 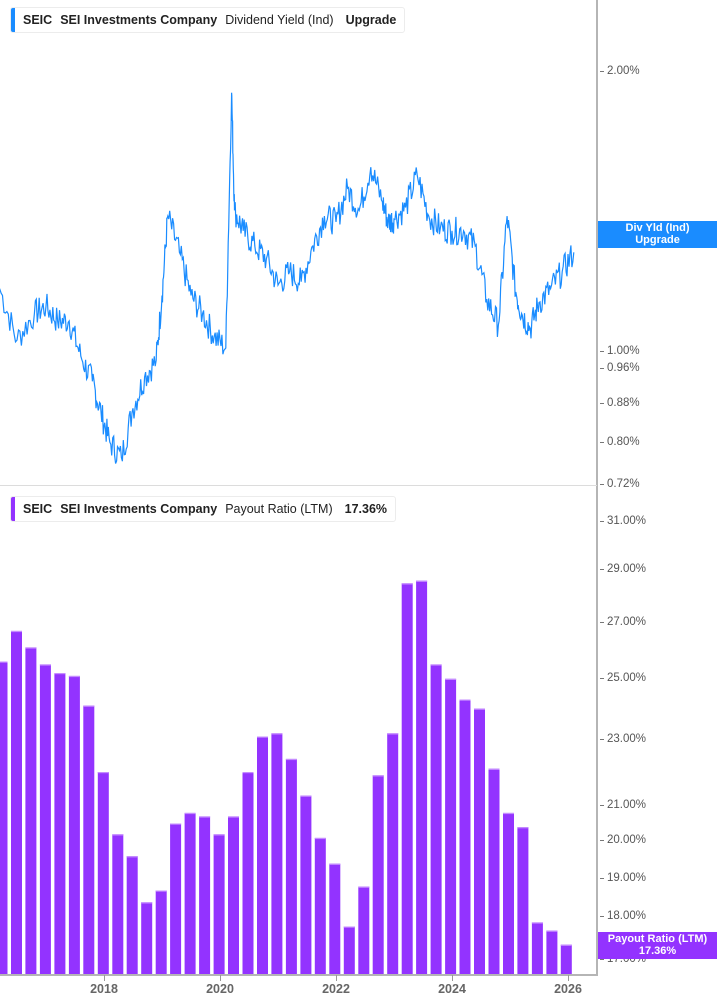 I want to click on y-tick-label: 19.00%, so click(x=623, y=878).